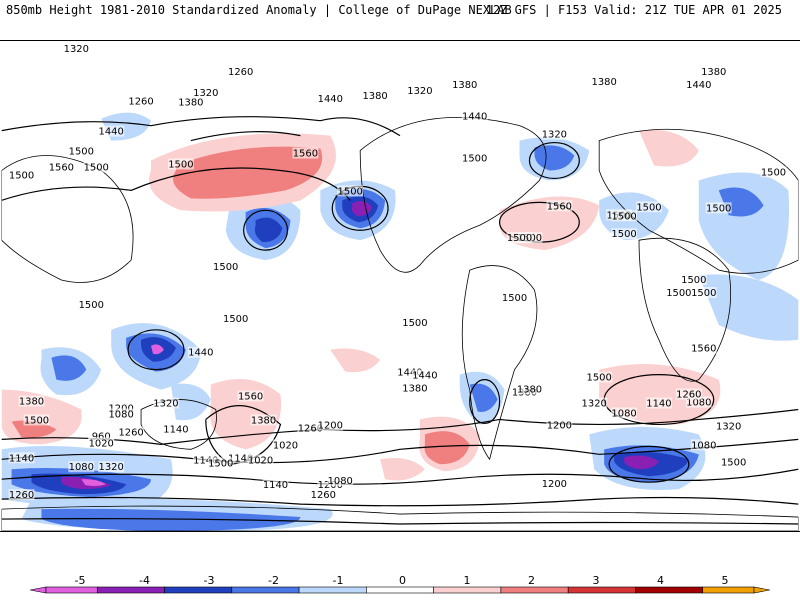 The width and height of the screenshot is (800, 600). What do you see at coordinates (725, 580) in the screenshot?
I see `colorbar-tick-label: 5` at bounding box center [725, 580].